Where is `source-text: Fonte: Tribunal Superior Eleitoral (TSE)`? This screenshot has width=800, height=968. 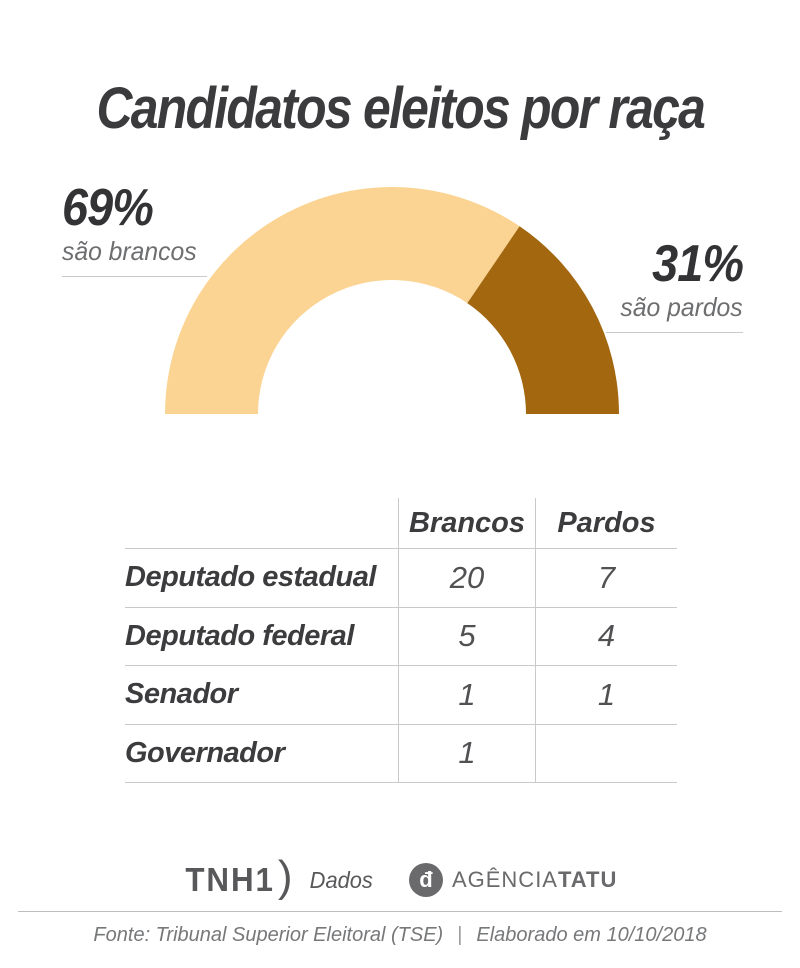 source-text: Fonte: Tribunal Superior Eleitoral (TSE) is located at coordinates (268, 935).